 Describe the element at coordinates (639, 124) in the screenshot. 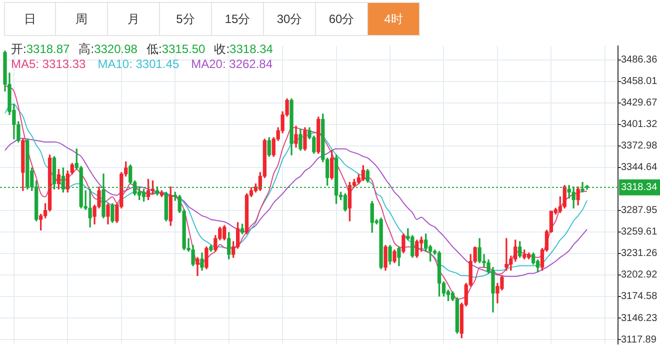

I see `y-tick-label: 3401.32` at that location.